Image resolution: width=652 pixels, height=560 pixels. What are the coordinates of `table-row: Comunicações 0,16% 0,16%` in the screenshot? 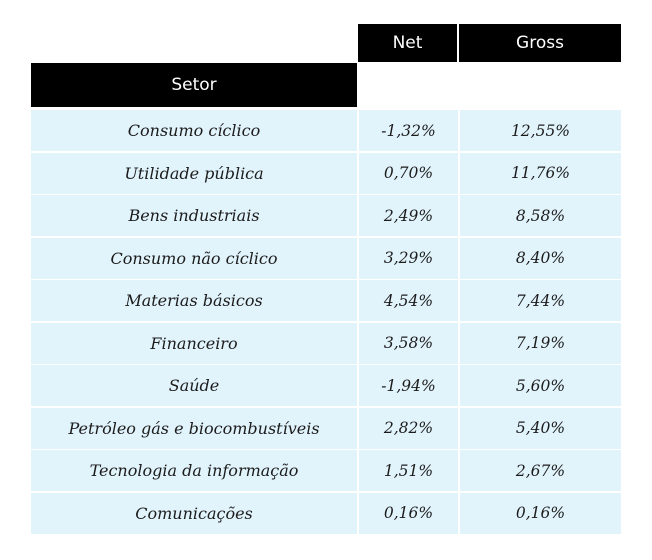 It's located at (326, 513).